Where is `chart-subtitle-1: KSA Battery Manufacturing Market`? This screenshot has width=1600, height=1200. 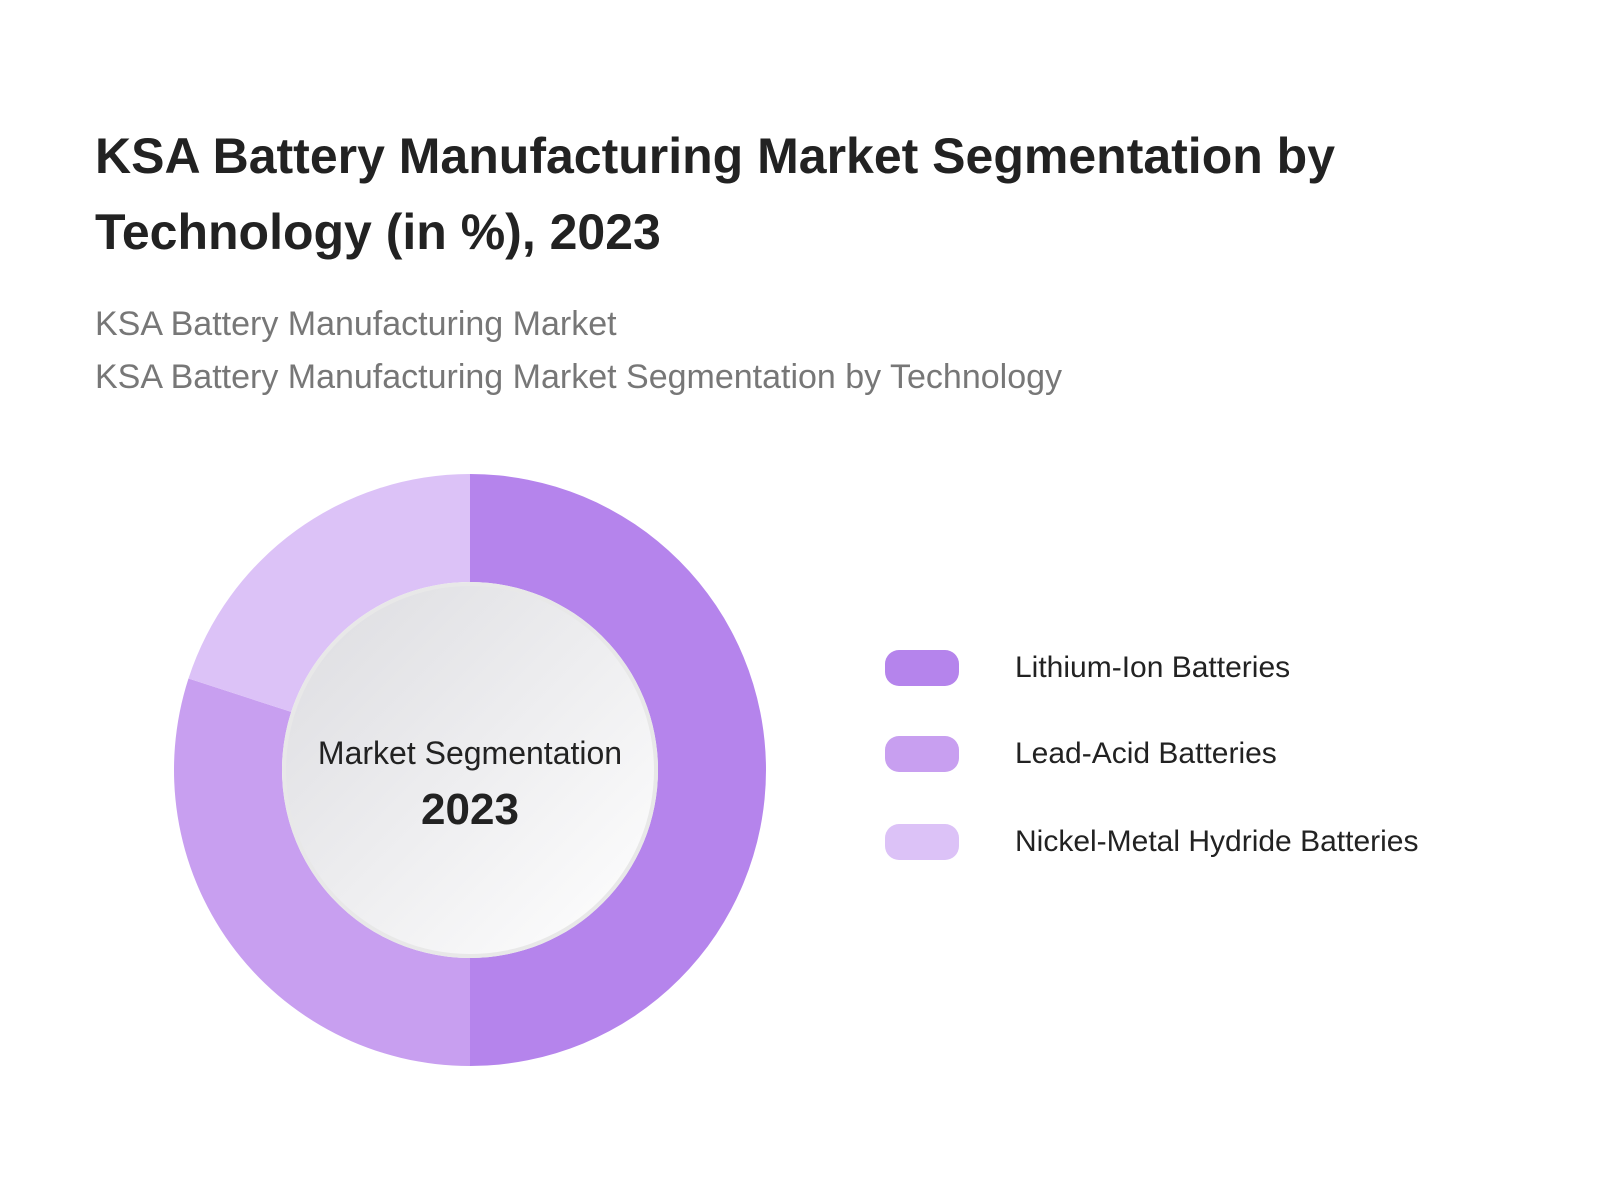 chart-subtitle-1: KSA Battery Manufacturing Market is located at coordinates (356, 324).